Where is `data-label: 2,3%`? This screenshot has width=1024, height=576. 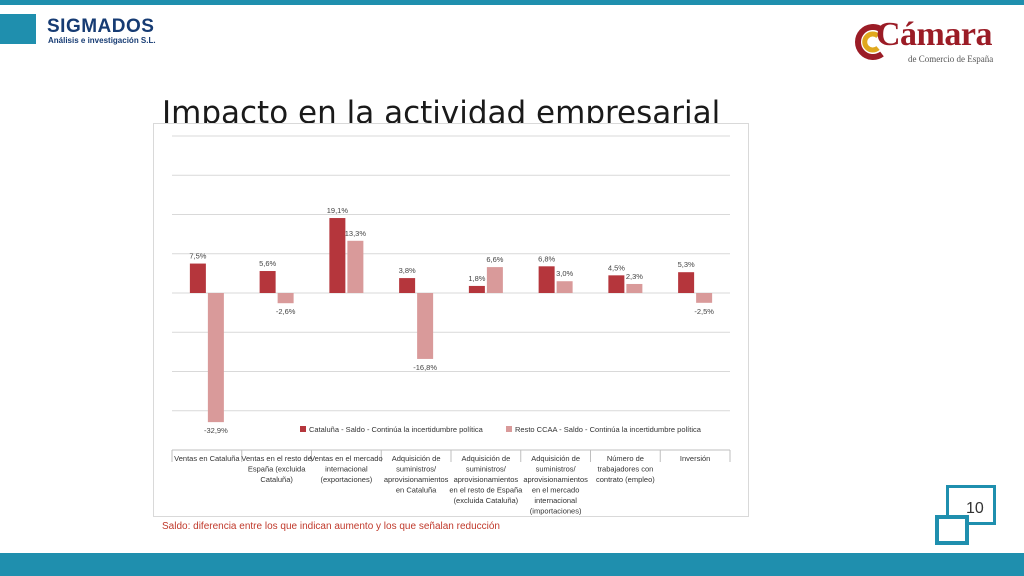
data-label: 2,3% is located at coordinates (634, 276).